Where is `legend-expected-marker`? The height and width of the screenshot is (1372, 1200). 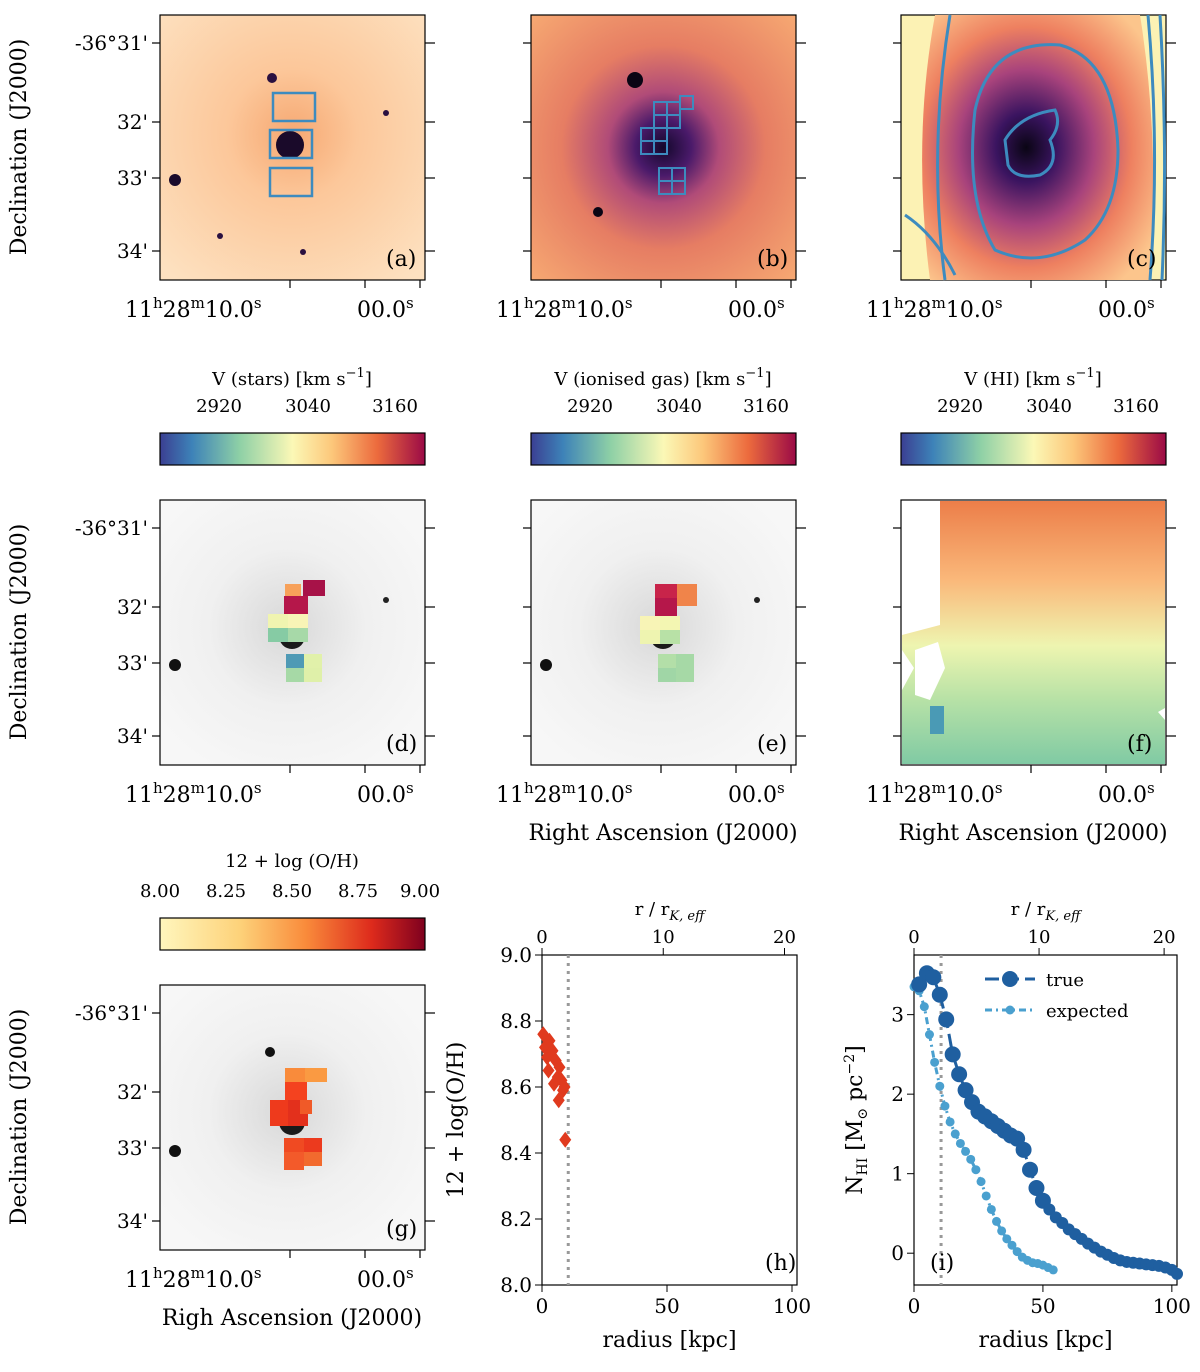
legend-expected-marker is located at coordinates (1010, 1010).